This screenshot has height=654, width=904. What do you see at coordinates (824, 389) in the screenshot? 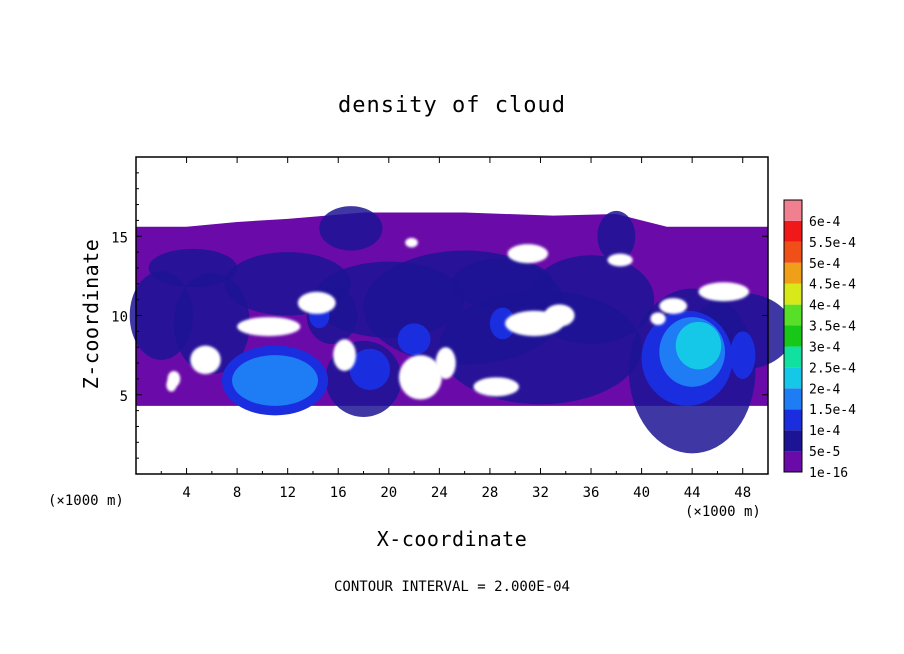
I see `colorbar-tick-label: 2e-4` at bounding box center [824, 389].